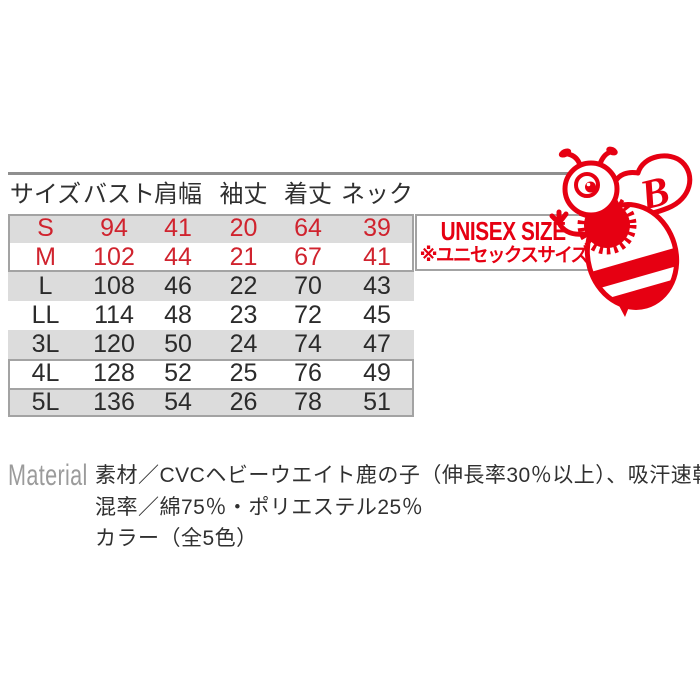 This screenshot has width=700, height=700. Describe the element at coordinates (178, 257) in the screenshot. I see `value-cell: 44` at that location.